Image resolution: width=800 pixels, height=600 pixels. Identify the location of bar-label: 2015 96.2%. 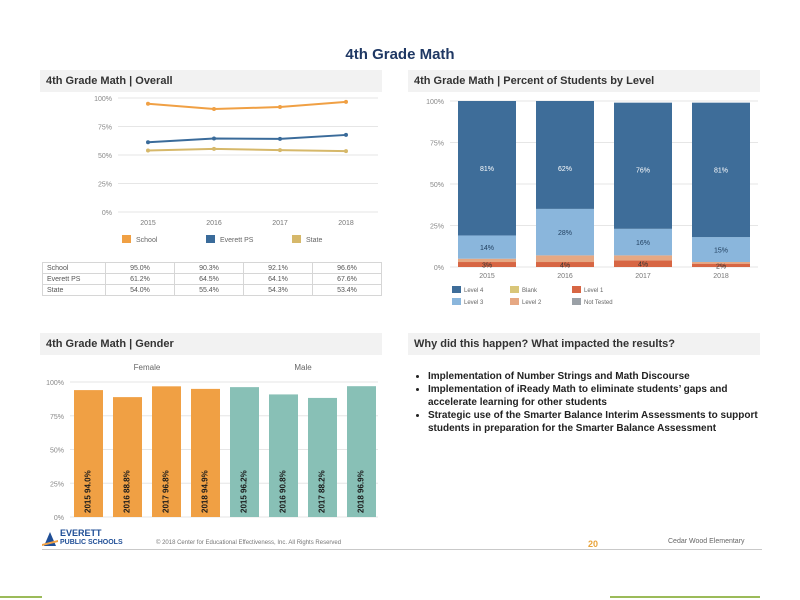
(244, 491).